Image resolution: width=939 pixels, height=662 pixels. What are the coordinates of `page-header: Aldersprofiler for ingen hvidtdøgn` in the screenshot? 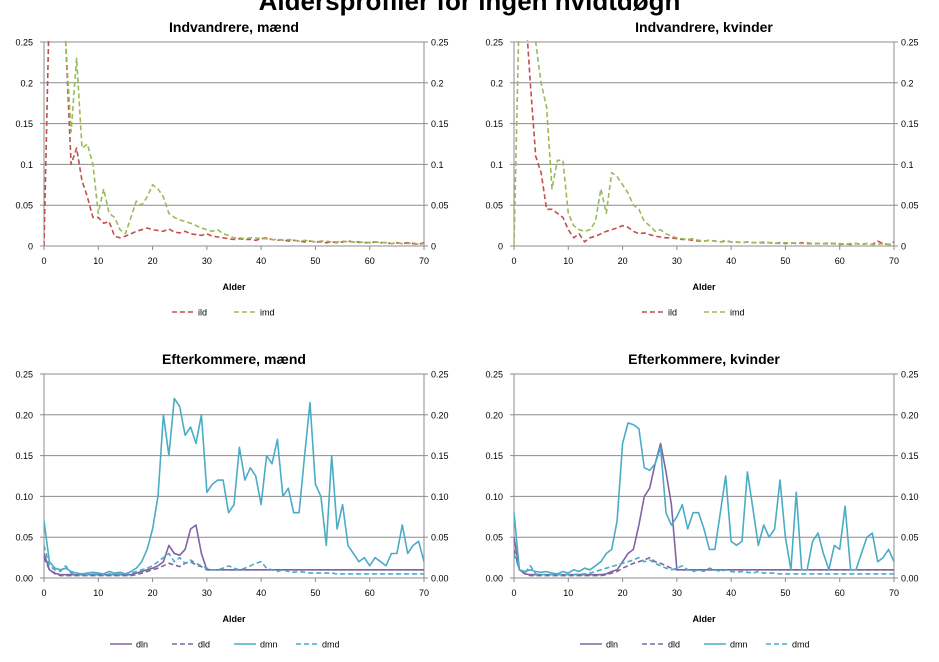 It's located at (469, 10).